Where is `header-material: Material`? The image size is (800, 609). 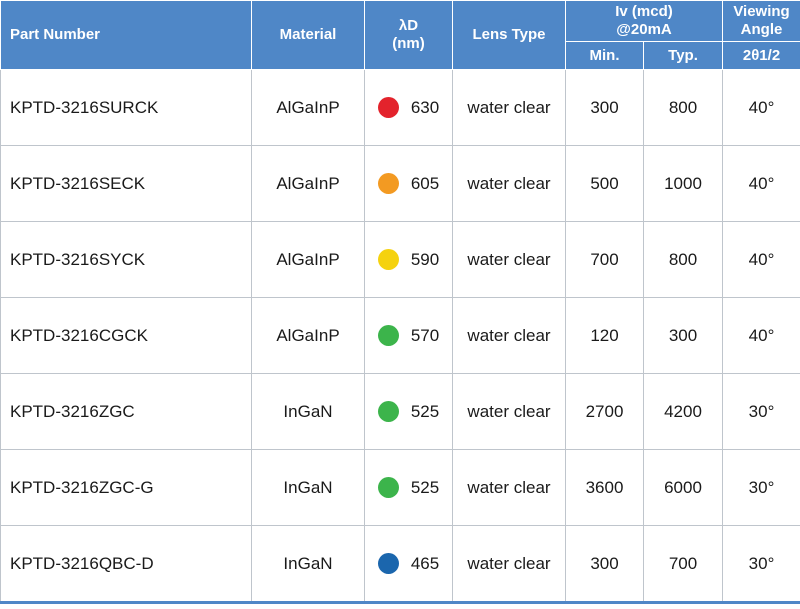 header-material: Material is located at coordinates (308, 35).